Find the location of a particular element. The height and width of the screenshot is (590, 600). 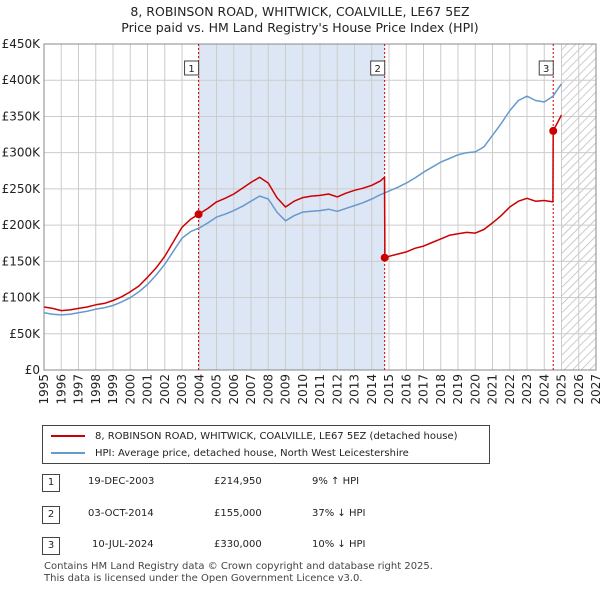

y-tick-label: £450K is located at coordinates (22, 44).